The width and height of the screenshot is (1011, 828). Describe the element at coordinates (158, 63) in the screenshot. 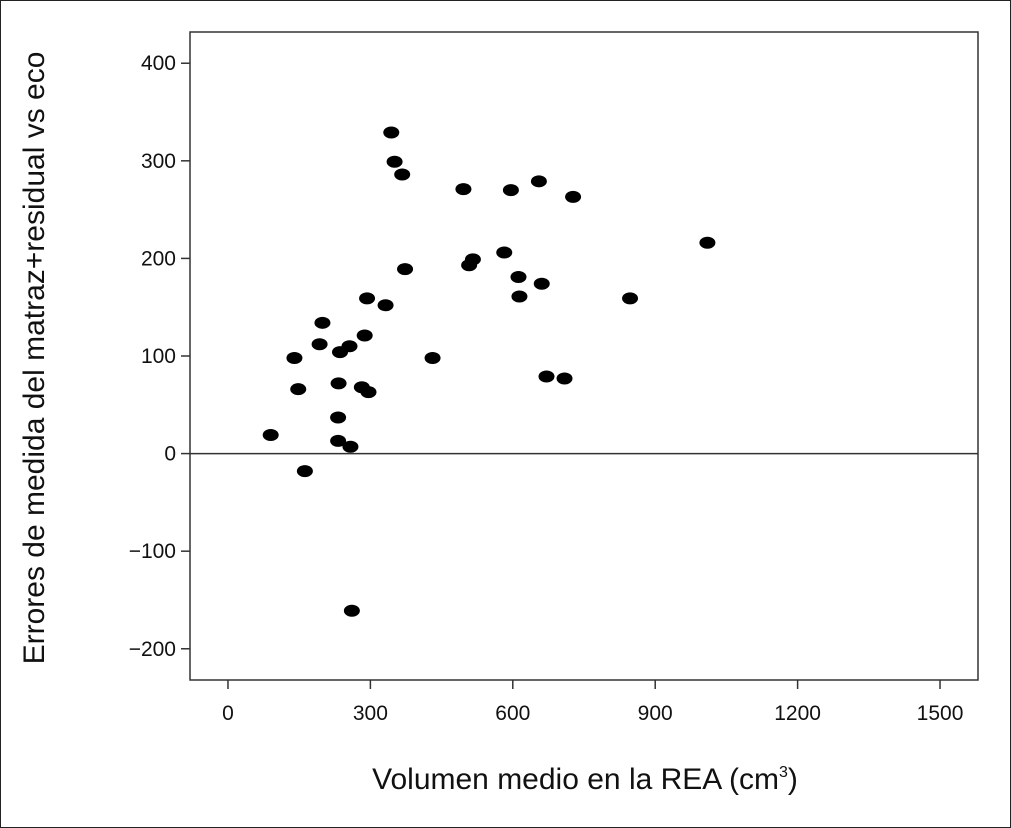

I see `y-tick-label: 400` at that location.